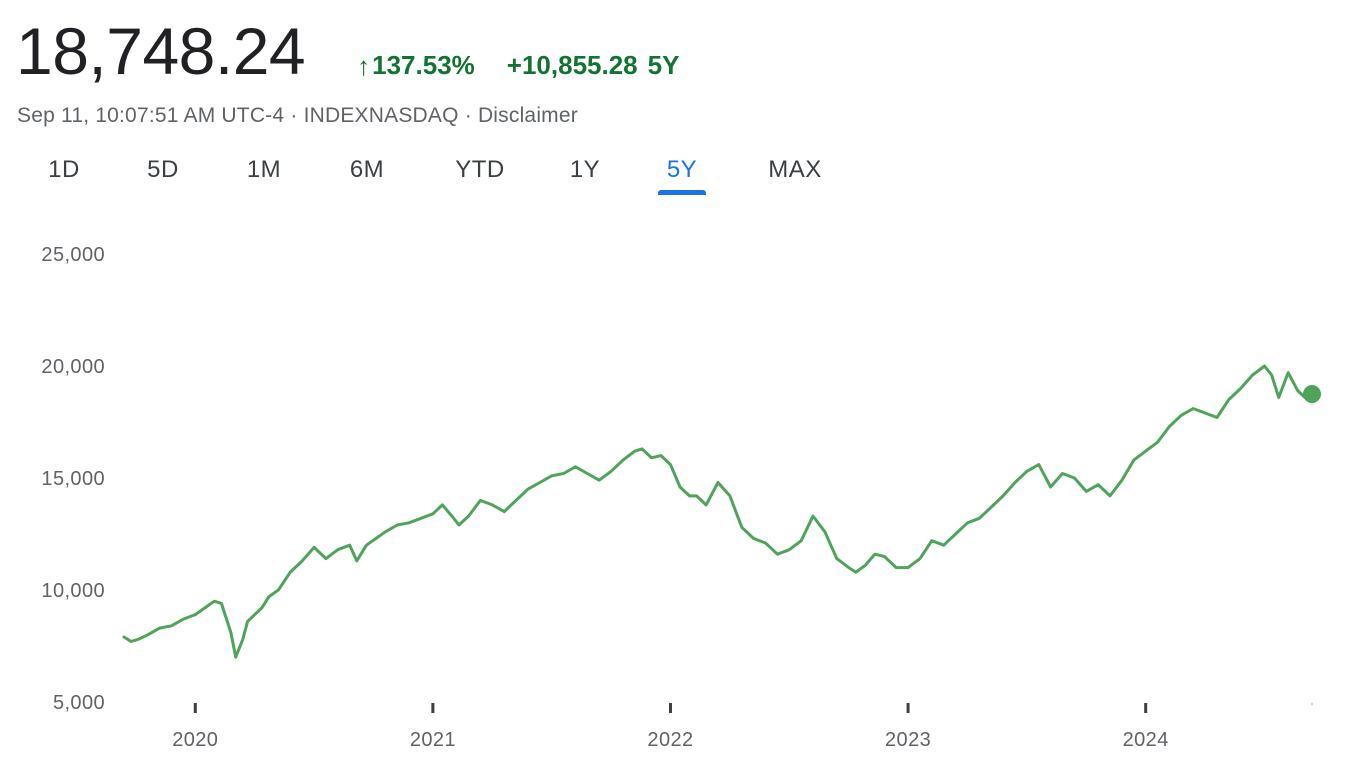 The height and width of the screenshot is (772, 1350). Describe the element at coordinates (423, 65) in the screenshot. I see `change-percent: 137.53%` at that location.